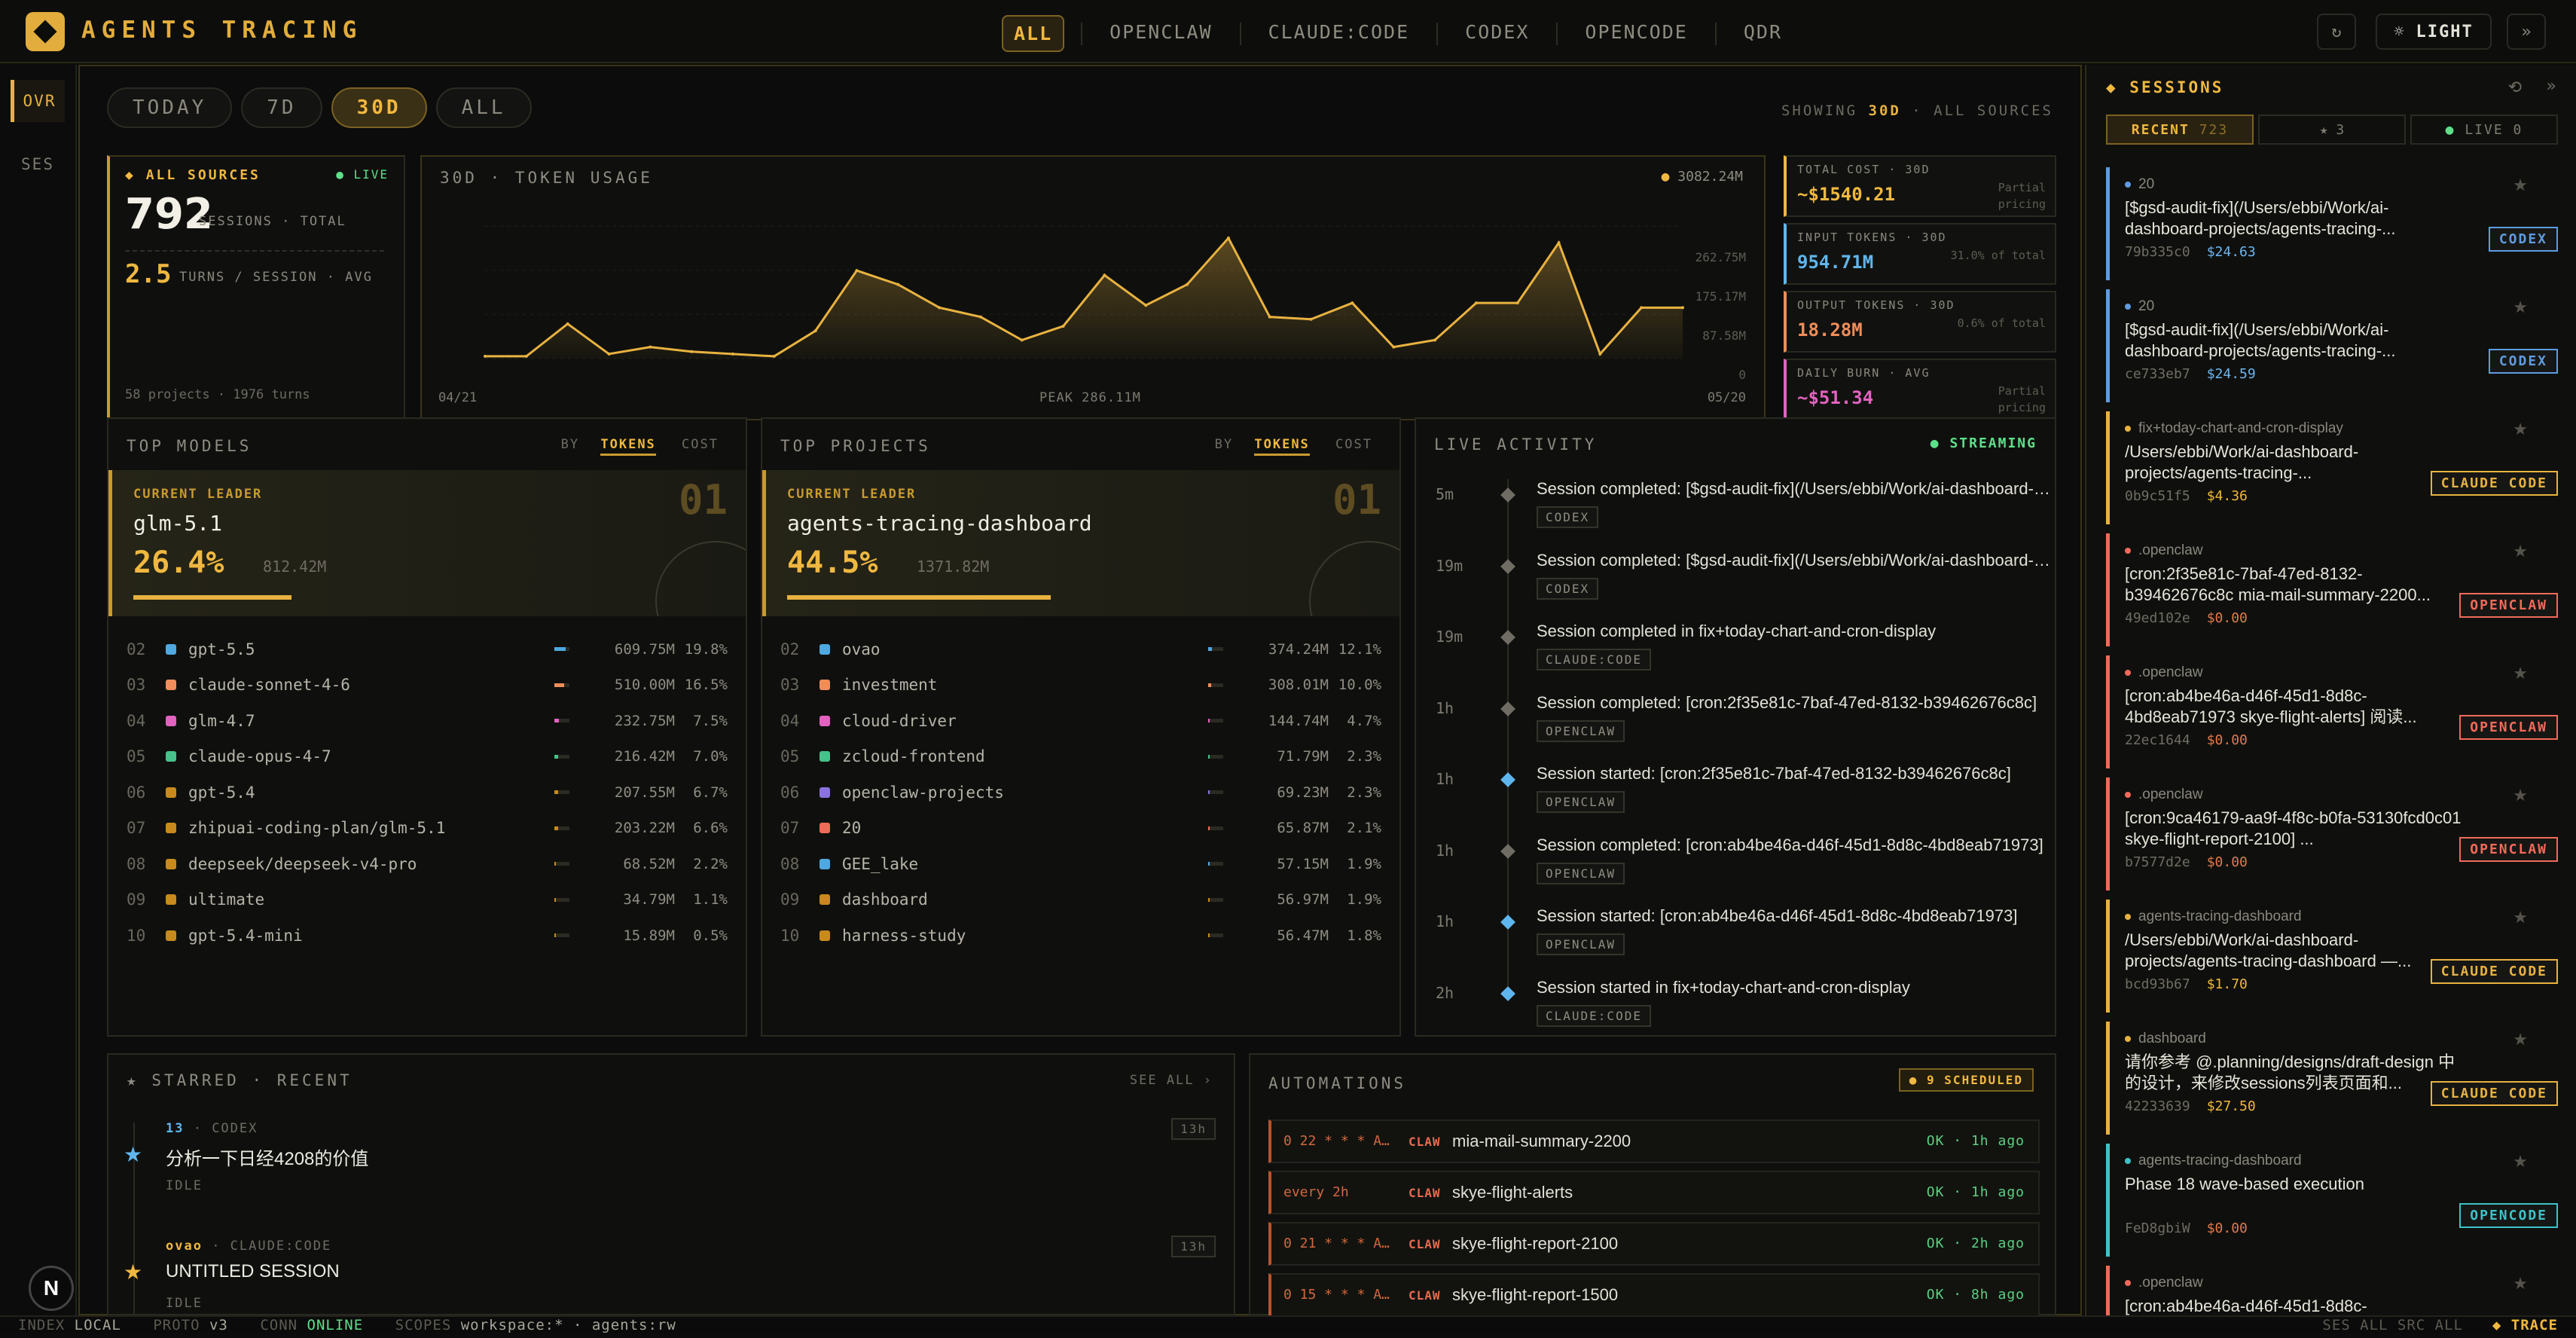 Image resolution: width=2576 pixels, height=1338 pixels. Describe the element at coordinates (1081, 936) in the screenshot. I see `rank-row: 10 harness-study 56.47M 1.8%` at that location.